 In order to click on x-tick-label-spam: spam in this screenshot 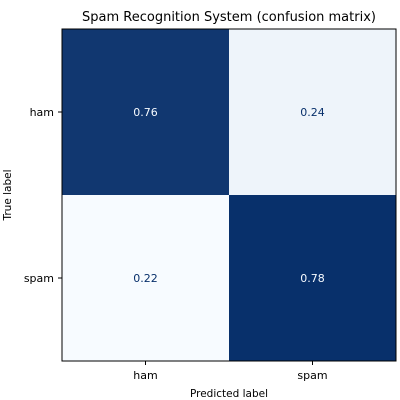, I will do `click(312, 375)`.